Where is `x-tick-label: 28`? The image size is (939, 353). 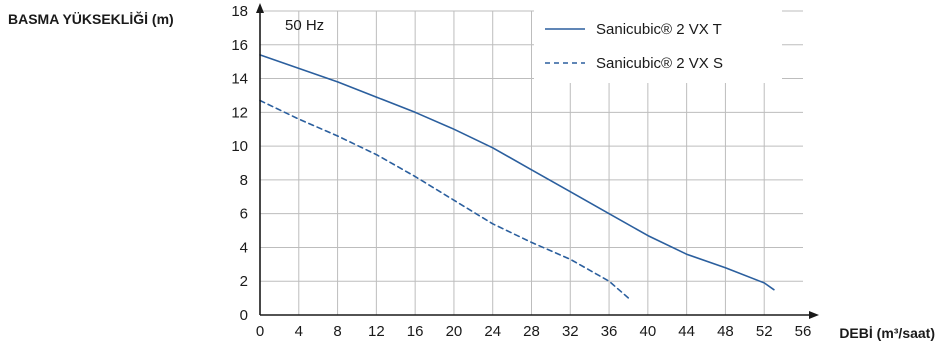
x-tick-label: 28 is located at coordinates (531, 331).